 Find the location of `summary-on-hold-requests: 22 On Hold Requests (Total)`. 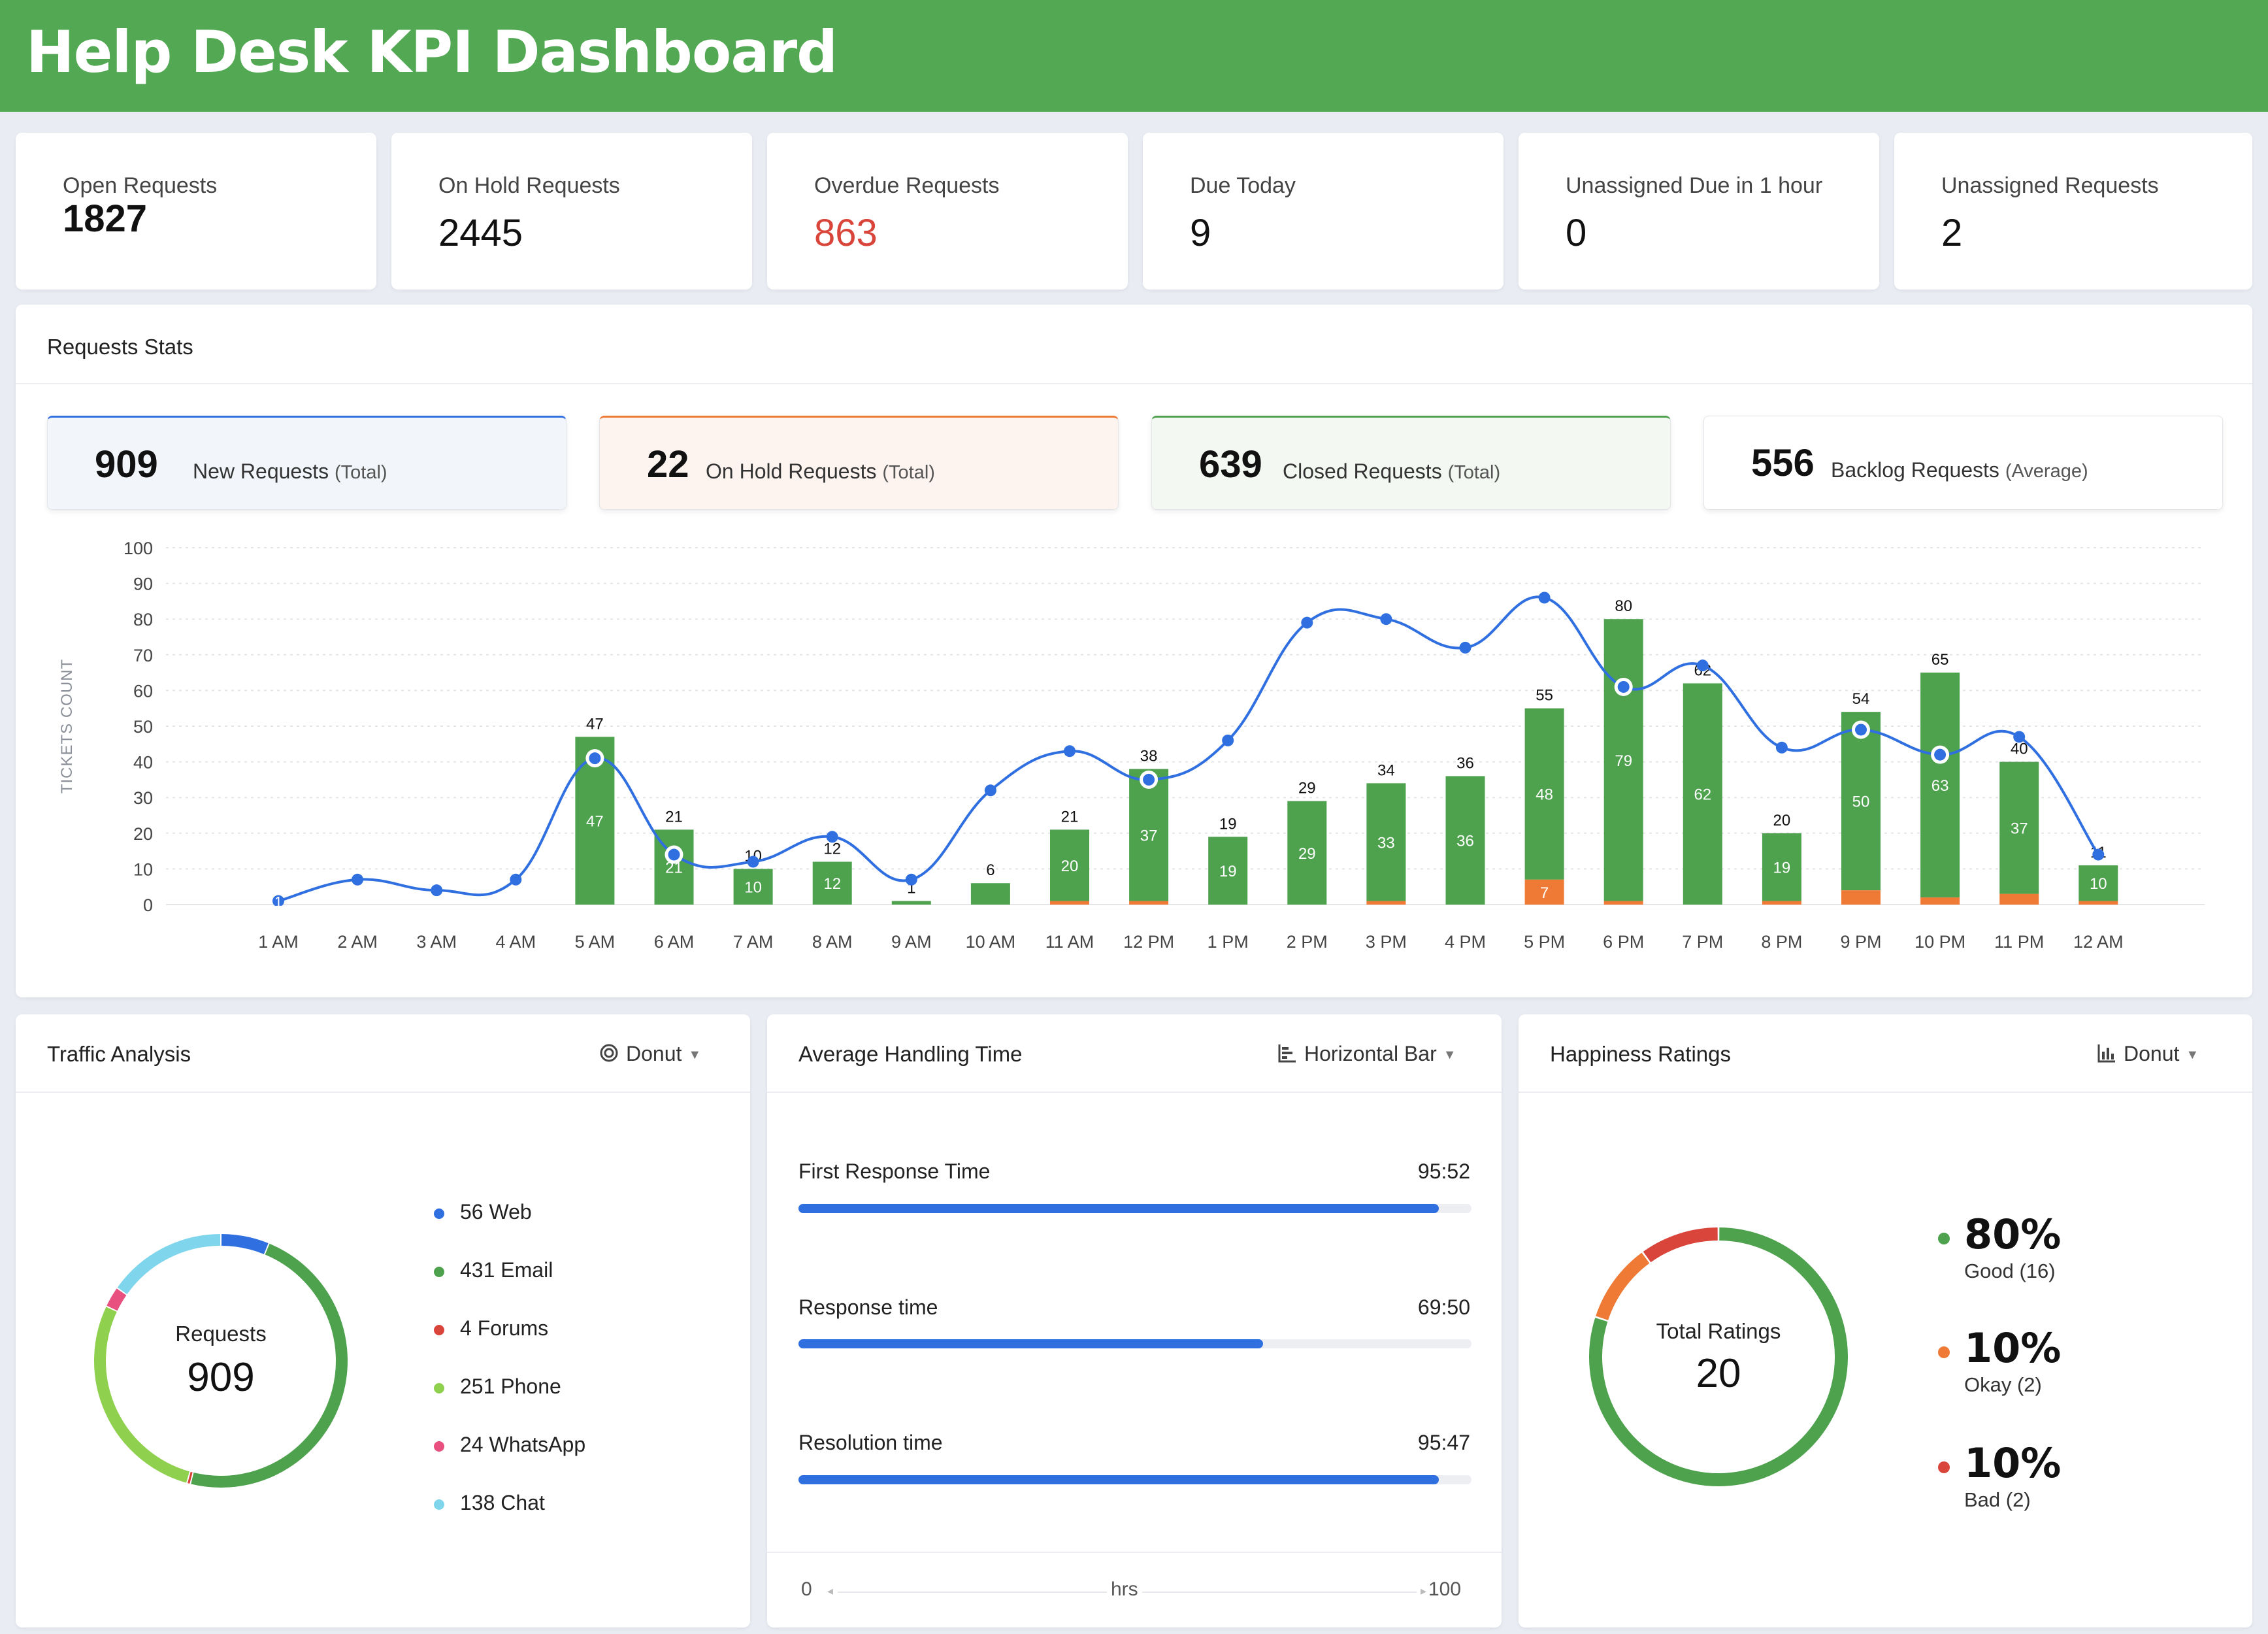

summary-on-hold-requests: 22 On Hold Requests (Total) is located at coordinates (859, 463).